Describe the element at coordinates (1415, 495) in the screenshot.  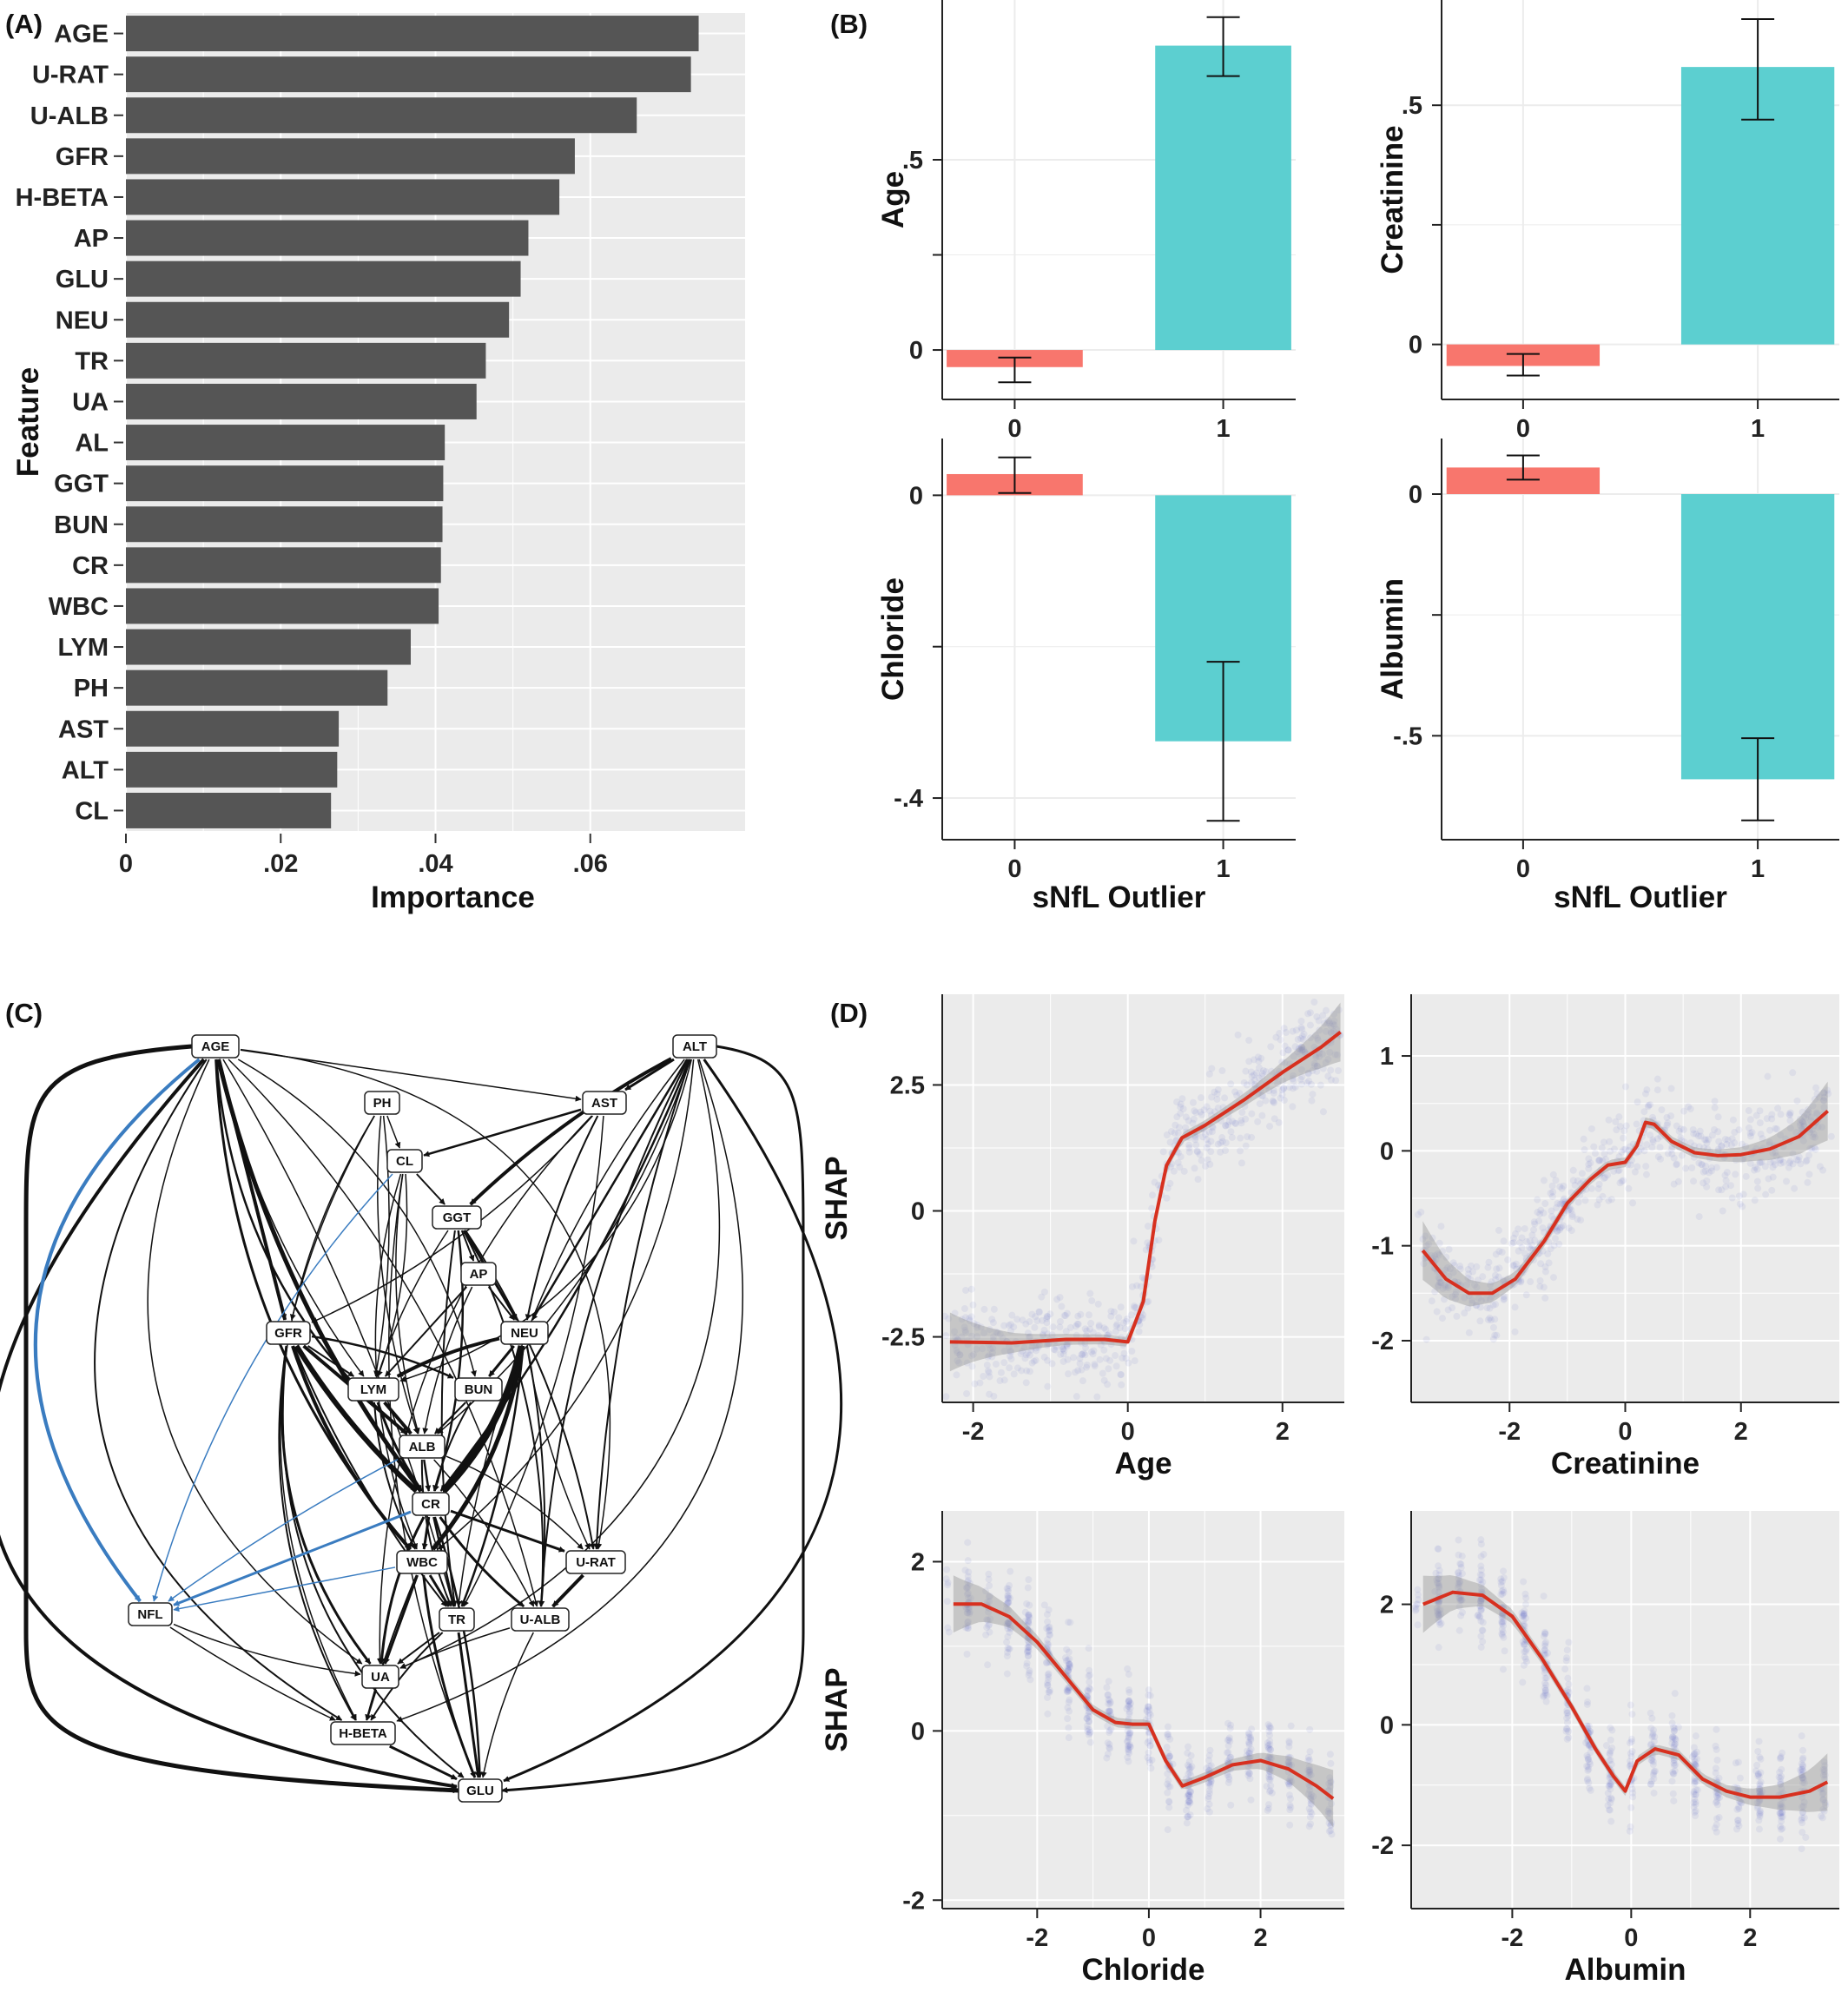
I see `tick-label-y: 0` at that location.